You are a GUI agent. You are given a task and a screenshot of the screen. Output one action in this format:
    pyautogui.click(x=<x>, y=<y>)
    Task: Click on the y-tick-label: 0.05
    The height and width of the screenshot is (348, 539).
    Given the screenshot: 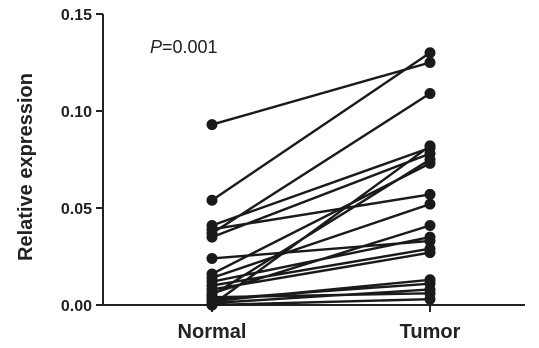 What is the action you would take?
    pyautogui.click(x=76, y=209)
    